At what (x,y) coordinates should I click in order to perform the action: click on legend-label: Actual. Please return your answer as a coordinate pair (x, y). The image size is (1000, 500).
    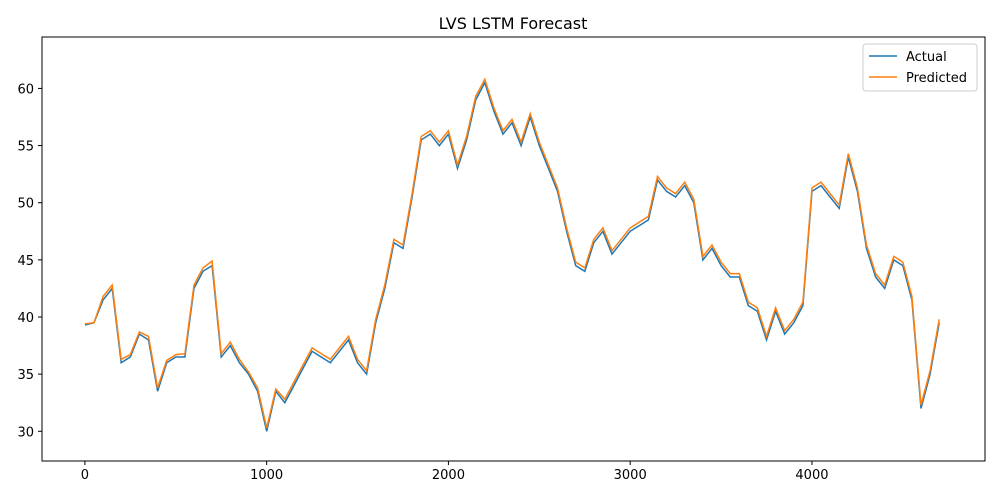
    Looking at the image, I should click on (926, 57).